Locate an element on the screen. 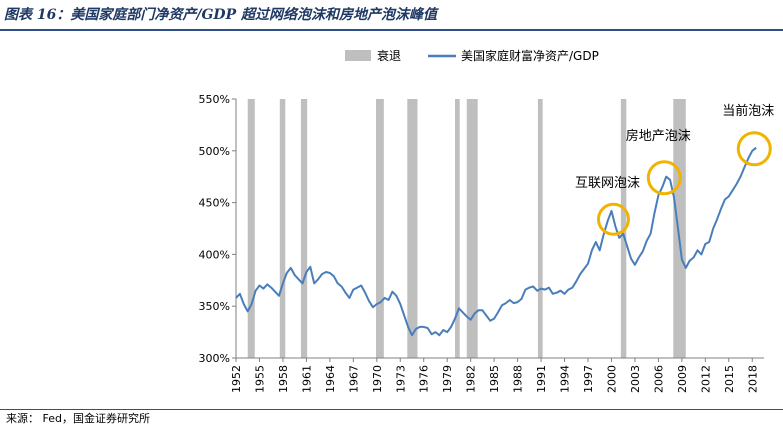 This screenshot has height=430, width=783. x-tick-label: 1964 is located at coordinates (330, 379).